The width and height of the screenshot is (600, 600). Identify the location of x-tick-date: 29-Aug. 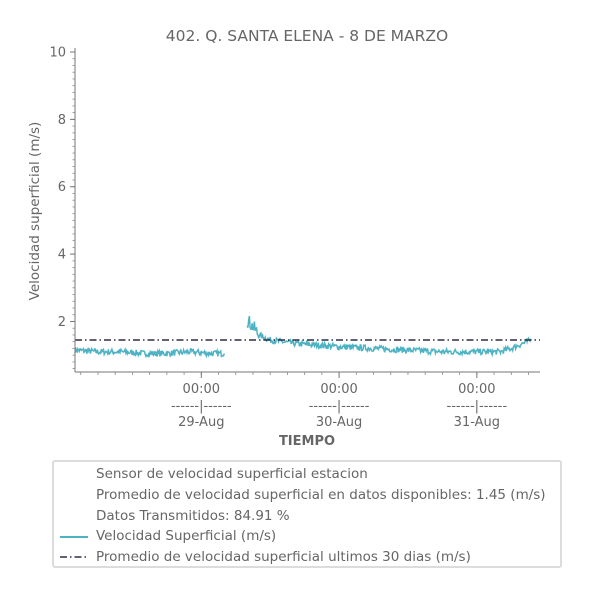
(201, 422).